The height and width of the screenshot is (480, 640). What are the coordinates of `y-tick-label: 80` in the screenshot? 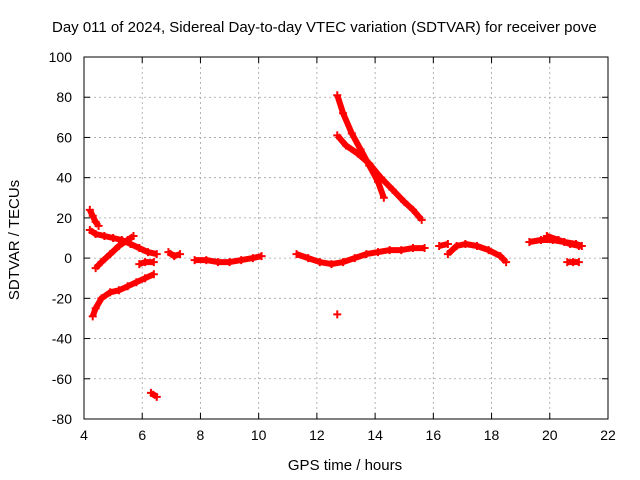 It's located at (64, 97).